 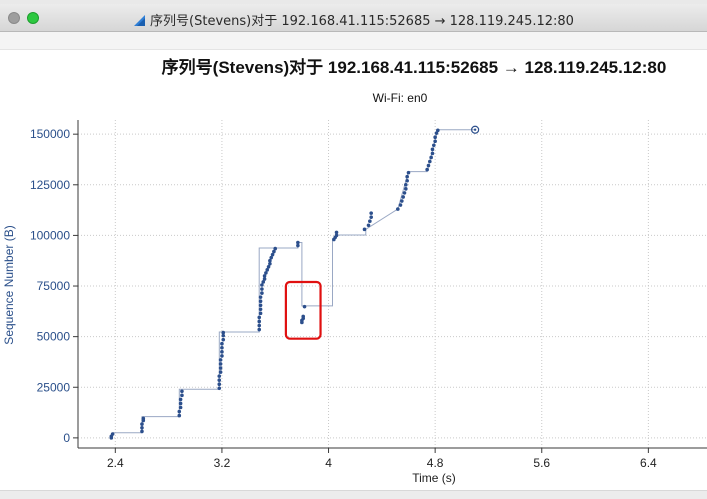 What do you see at coordinates (54, 387) in the screenshot?
I see `y-tick-label: 25000` at bounding box center [54, 387].